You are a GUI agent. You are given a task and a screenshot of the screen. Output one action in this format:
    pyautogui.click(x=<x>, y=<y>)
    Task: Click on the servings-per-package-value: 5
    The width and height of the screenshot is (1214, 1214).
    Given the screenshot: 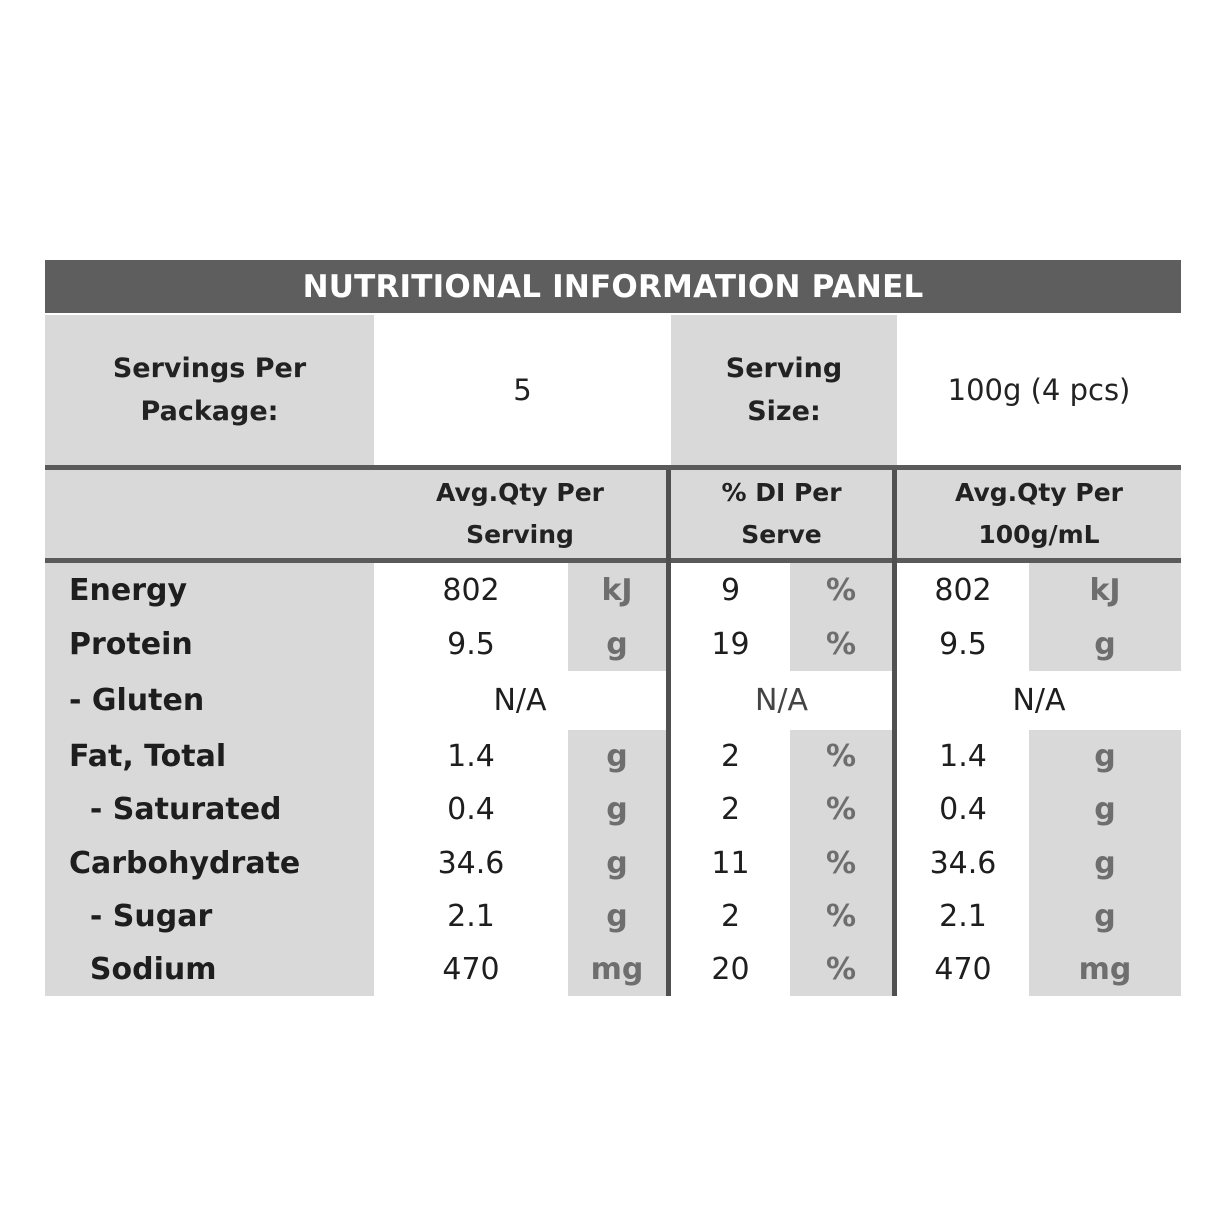 What is the action you would take?
    pyautogui.click(x=522, y=390)
    